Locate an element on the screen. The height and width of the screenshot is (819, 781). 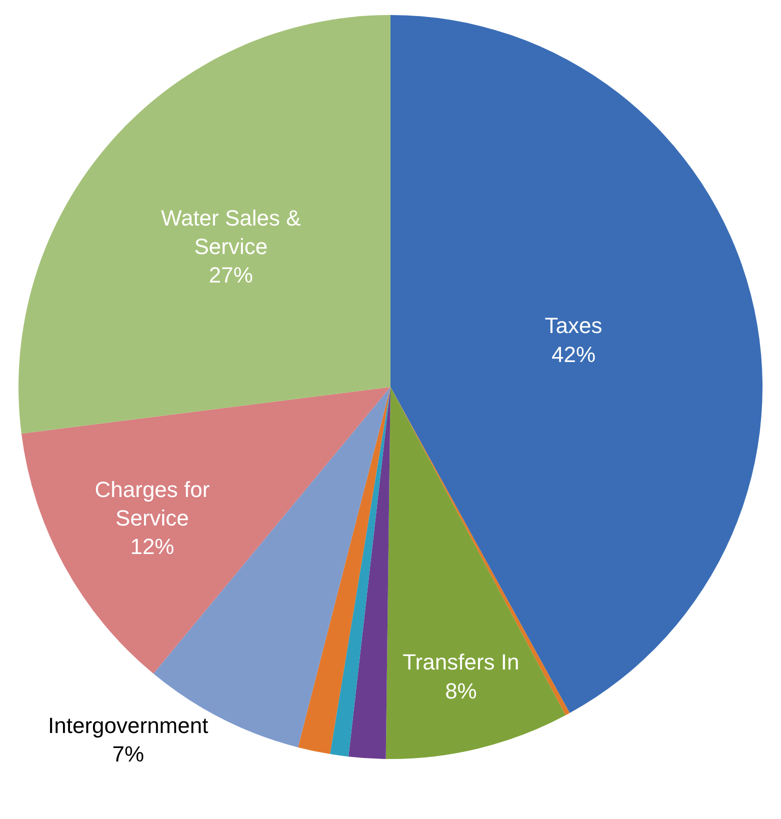
data-label: 27% is located at coordinates (230, 275).